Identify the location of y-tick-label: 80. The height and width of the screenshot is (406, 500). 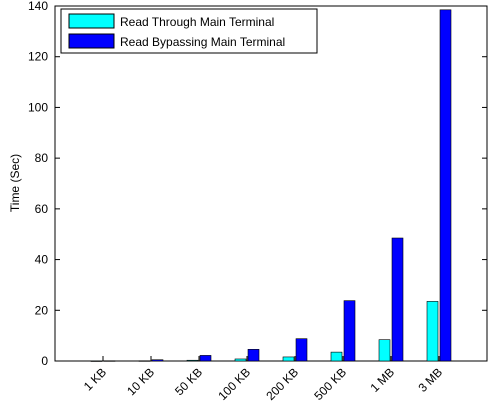
(42, 158).